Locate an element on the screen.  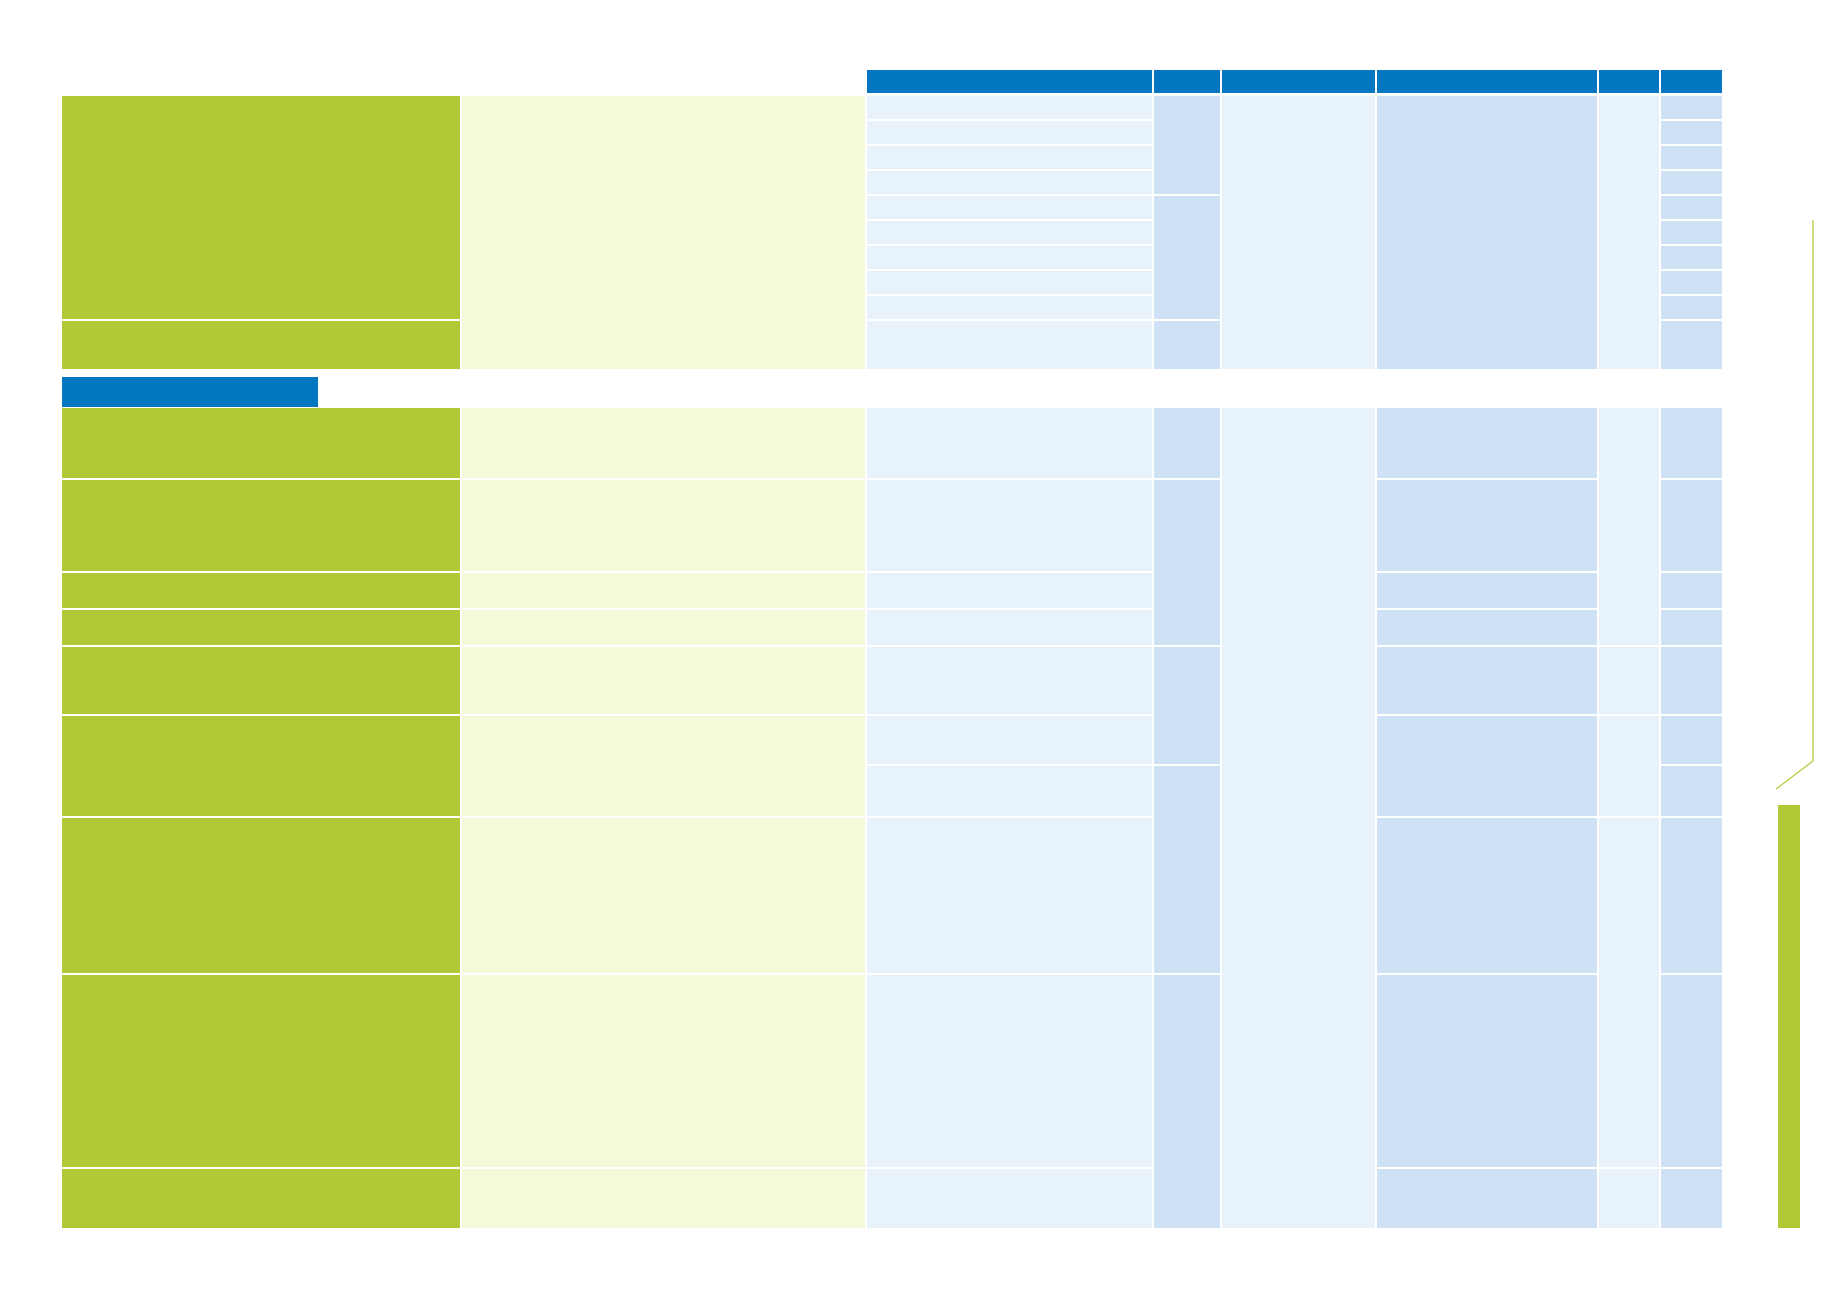
side-accent-bar is located at coordinates (1789, 1016).